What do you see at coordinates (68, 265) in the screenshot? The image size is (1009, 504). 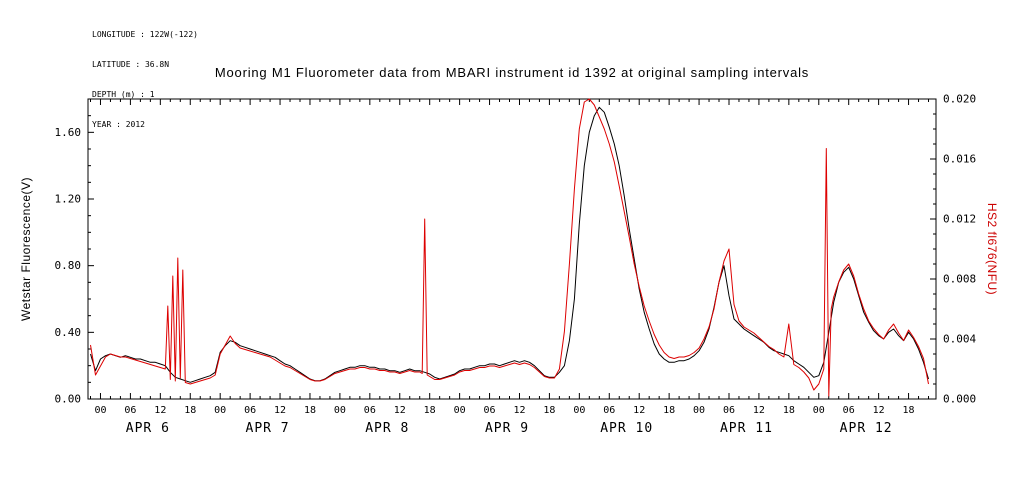 I see `svg-text: 0.80` at bounding box center [68, 265].